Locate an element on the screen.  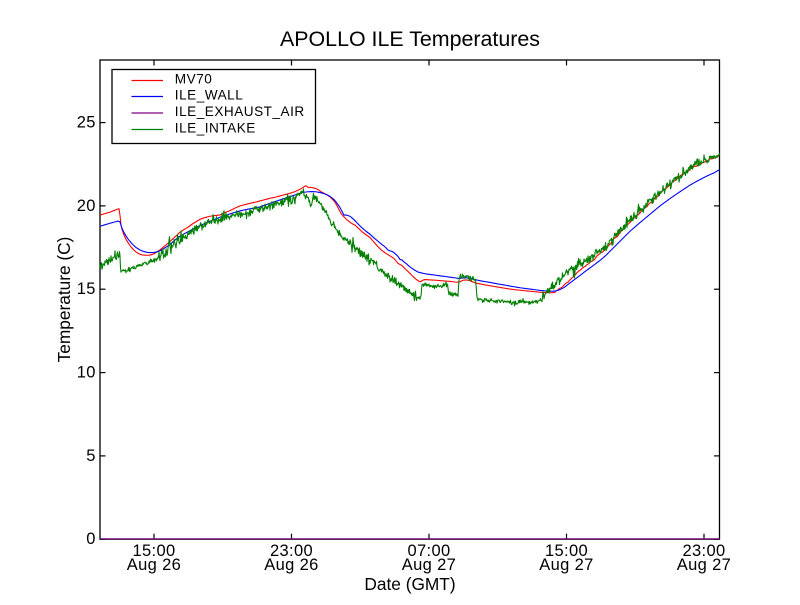
svg-text: 10 is located at coordinates (86, 373).